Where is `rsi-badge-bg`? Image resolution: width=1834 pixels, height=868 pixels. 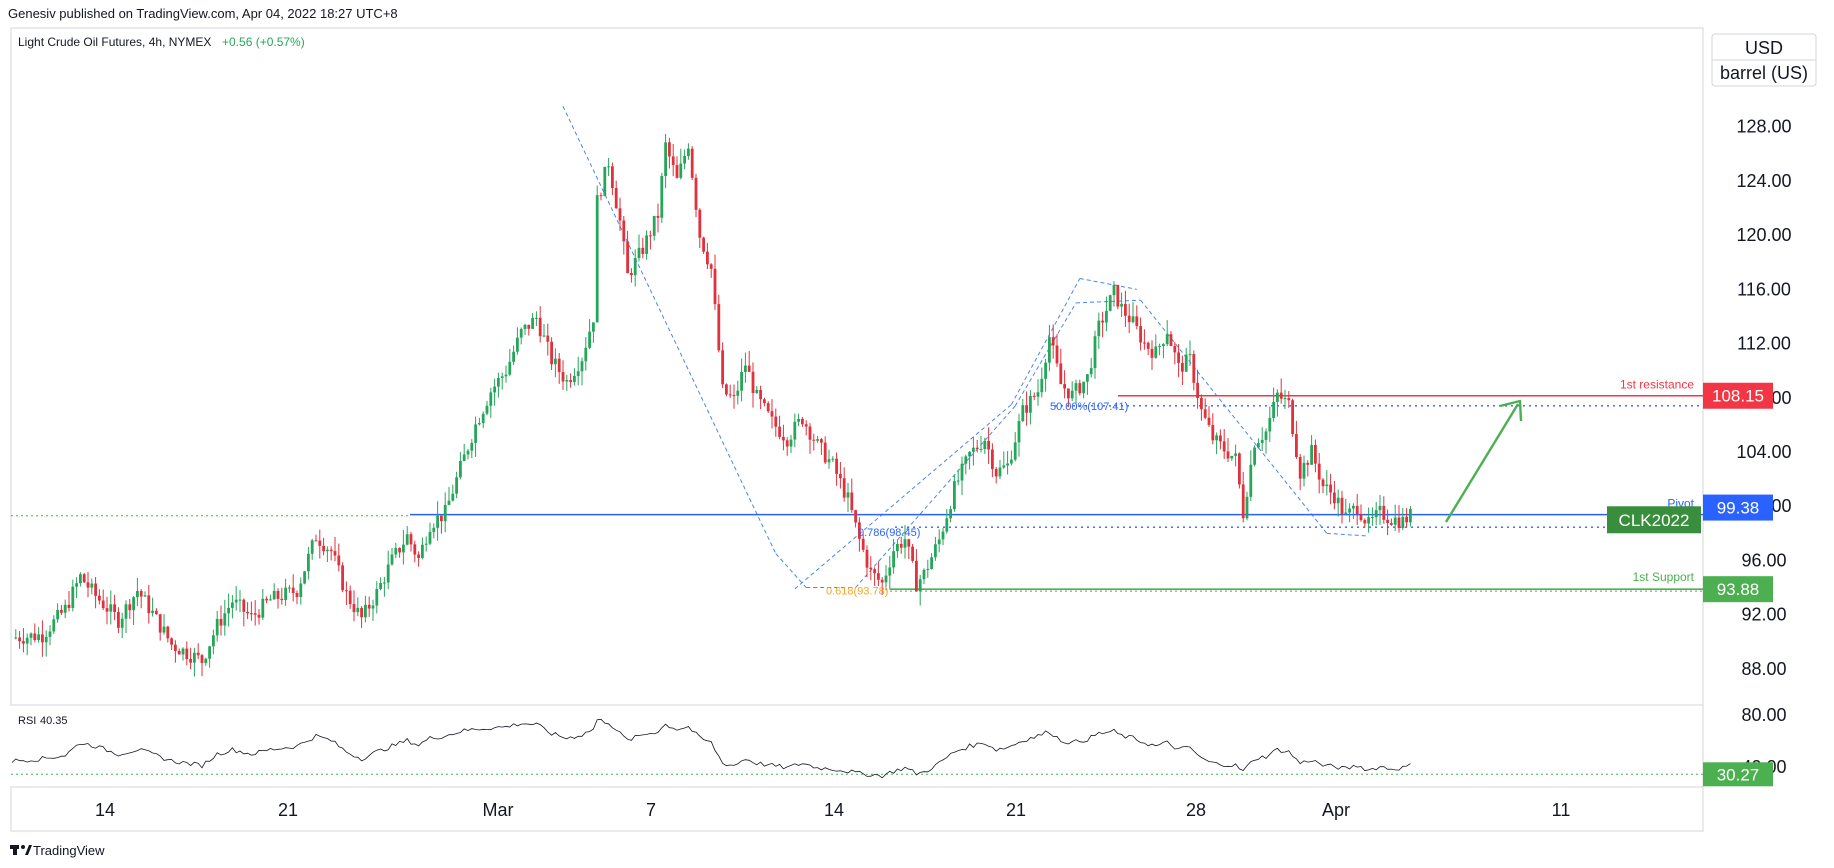
rsi-badge-bg is located at coordinates (1738, 774).